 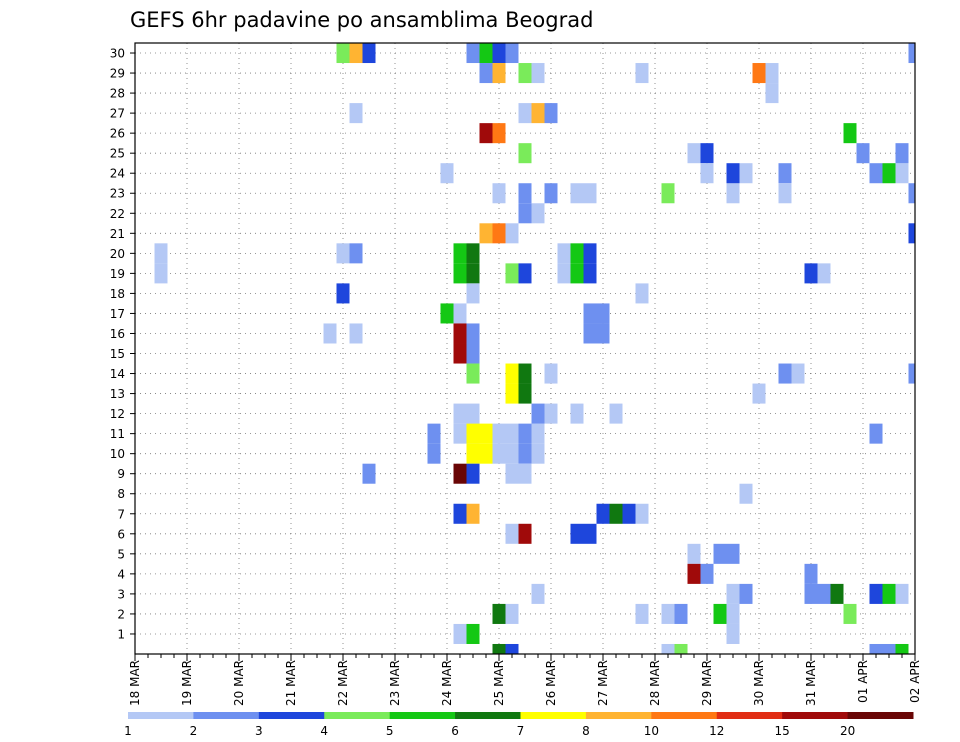 What do you see at coordinates (128, 731) in the screenshot?
I see `legend-label: 1` at bounding box center [128, 731].